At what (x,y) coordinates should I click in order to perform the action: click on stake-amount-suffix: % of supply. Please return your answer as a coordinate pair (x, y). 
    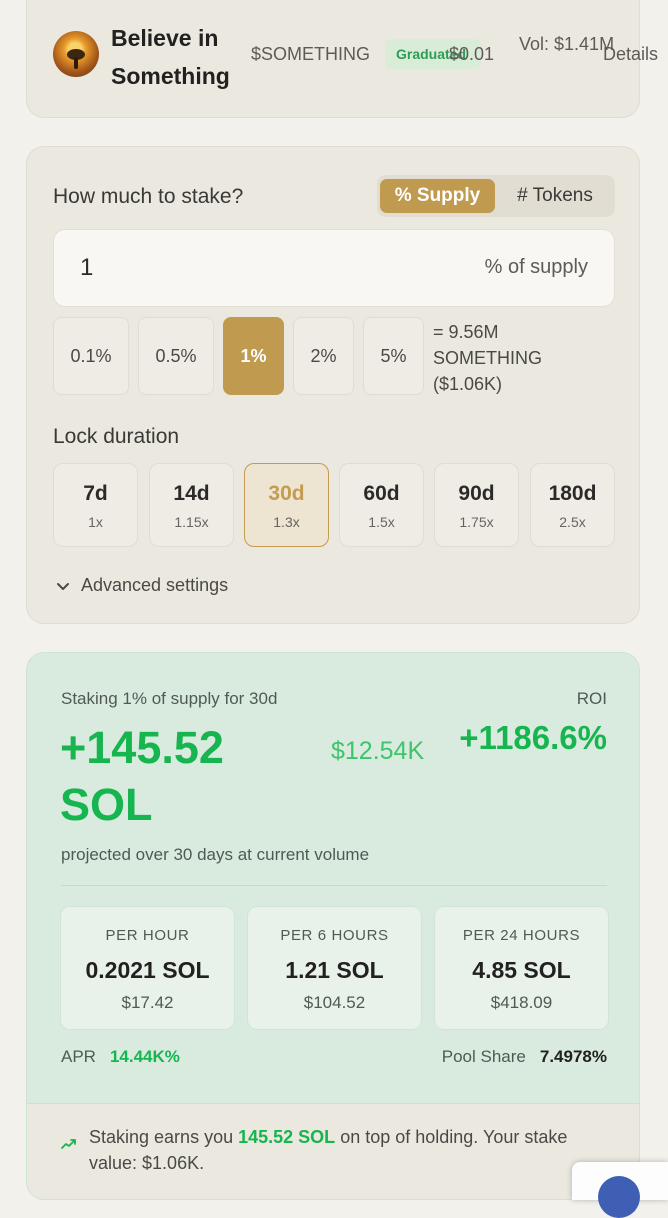
    Looking at the image, I should click on (536, 267).